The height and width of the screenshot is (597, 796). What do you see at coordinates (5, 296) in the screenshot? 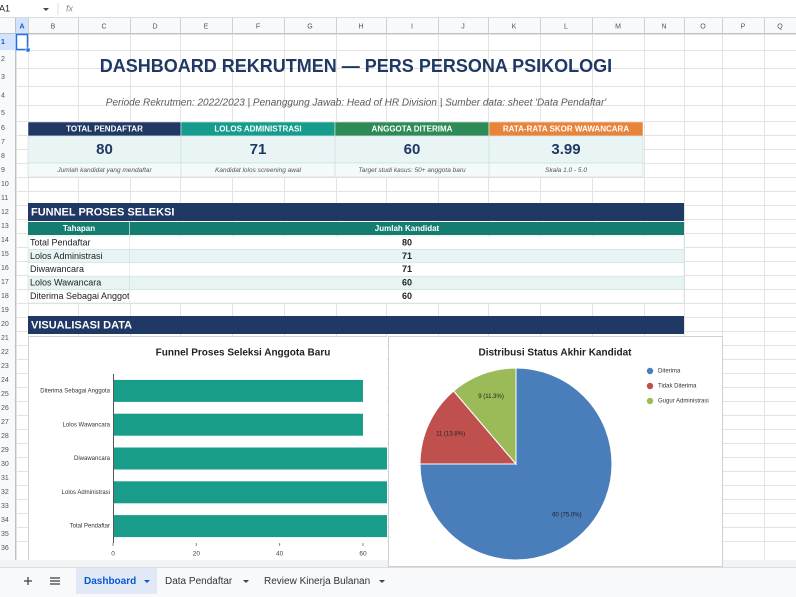
I see `row-header: 18` at bounding box center [5, 296].